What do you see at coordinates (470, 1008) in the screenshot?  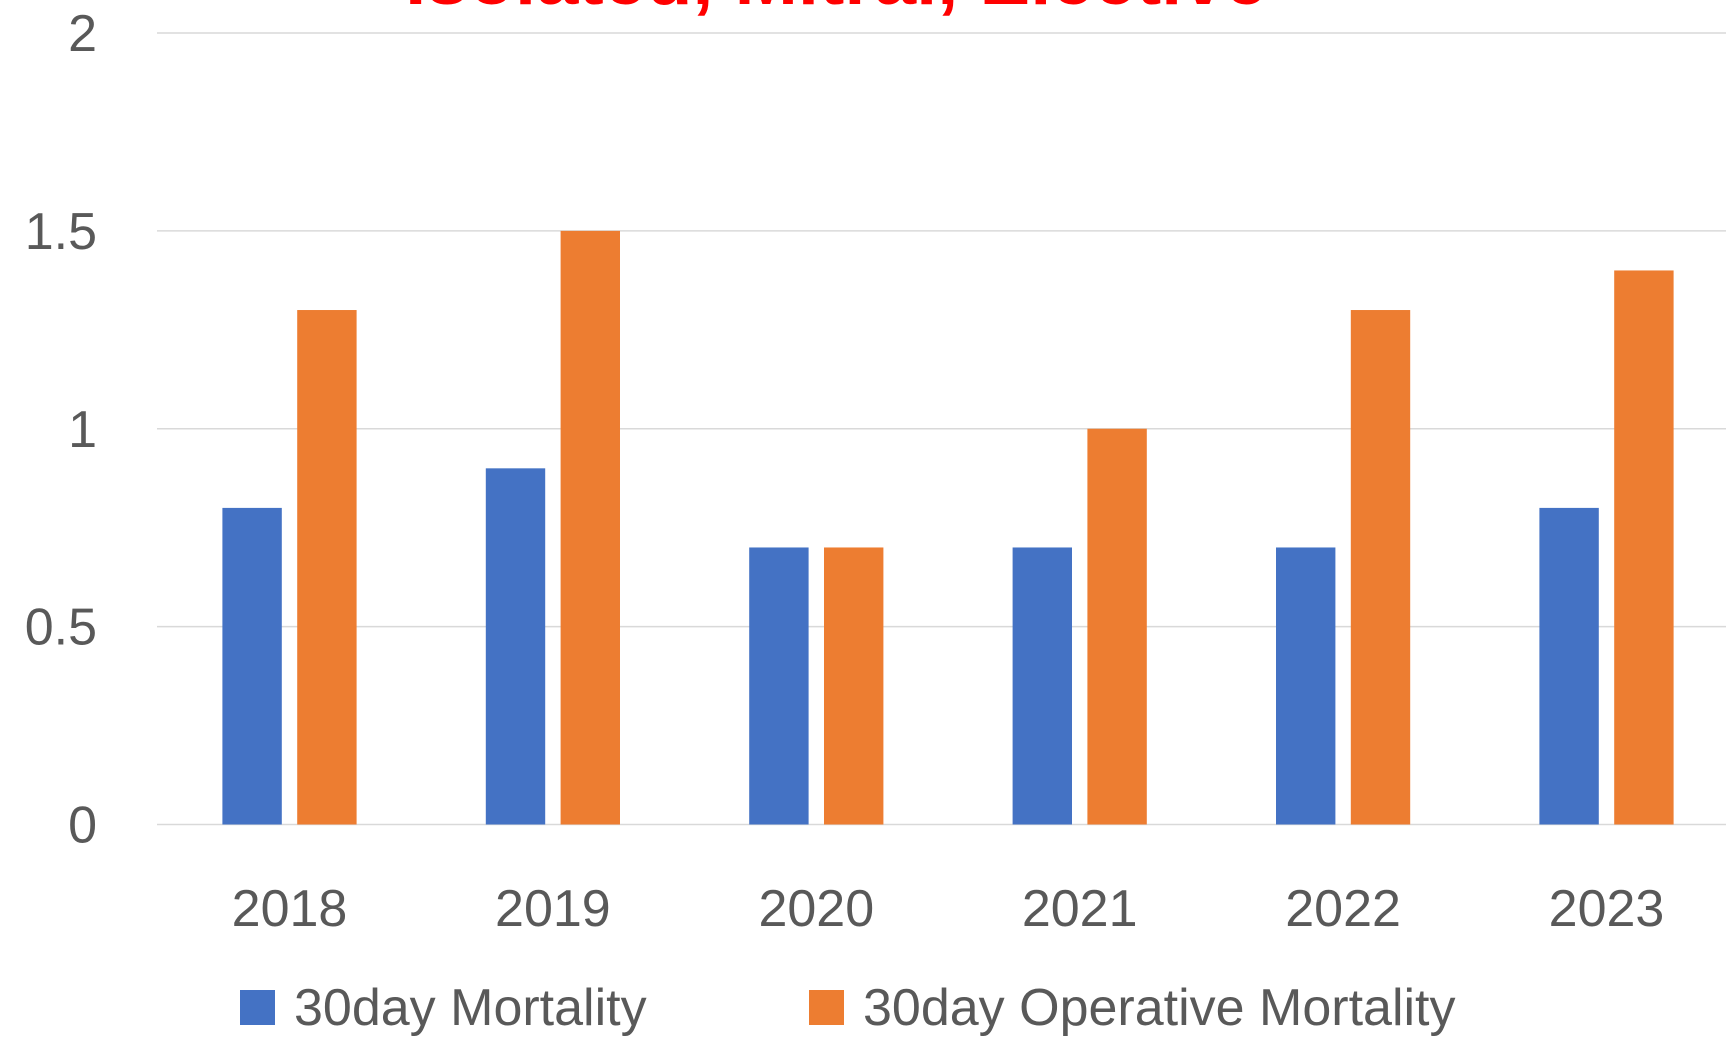 I see `legend-label: 30day Mortality` at bounding box center [470, 1008].